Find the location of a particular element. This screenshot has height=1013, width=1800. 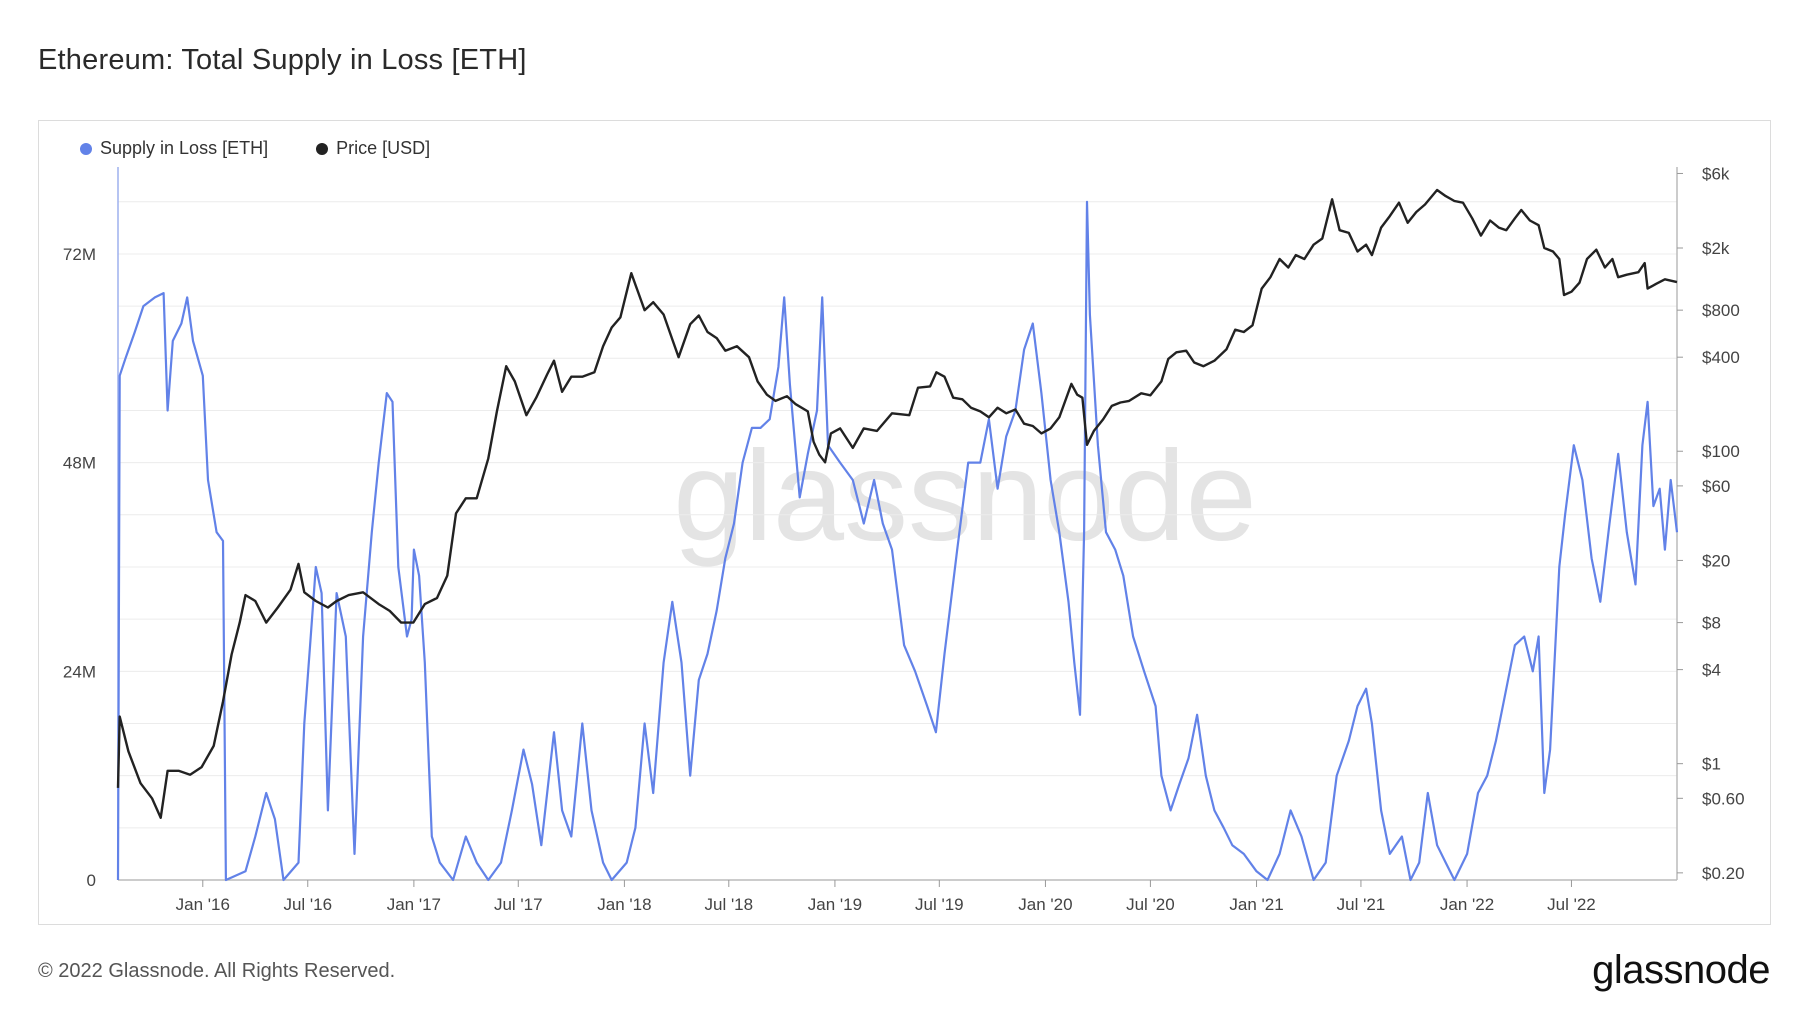

y-right-axis-ticks: $0.20 $0.60 $1 $4 $8 $20 $60 $100 $400 $800 $2k $6k is located at coordinates (1711, 523).